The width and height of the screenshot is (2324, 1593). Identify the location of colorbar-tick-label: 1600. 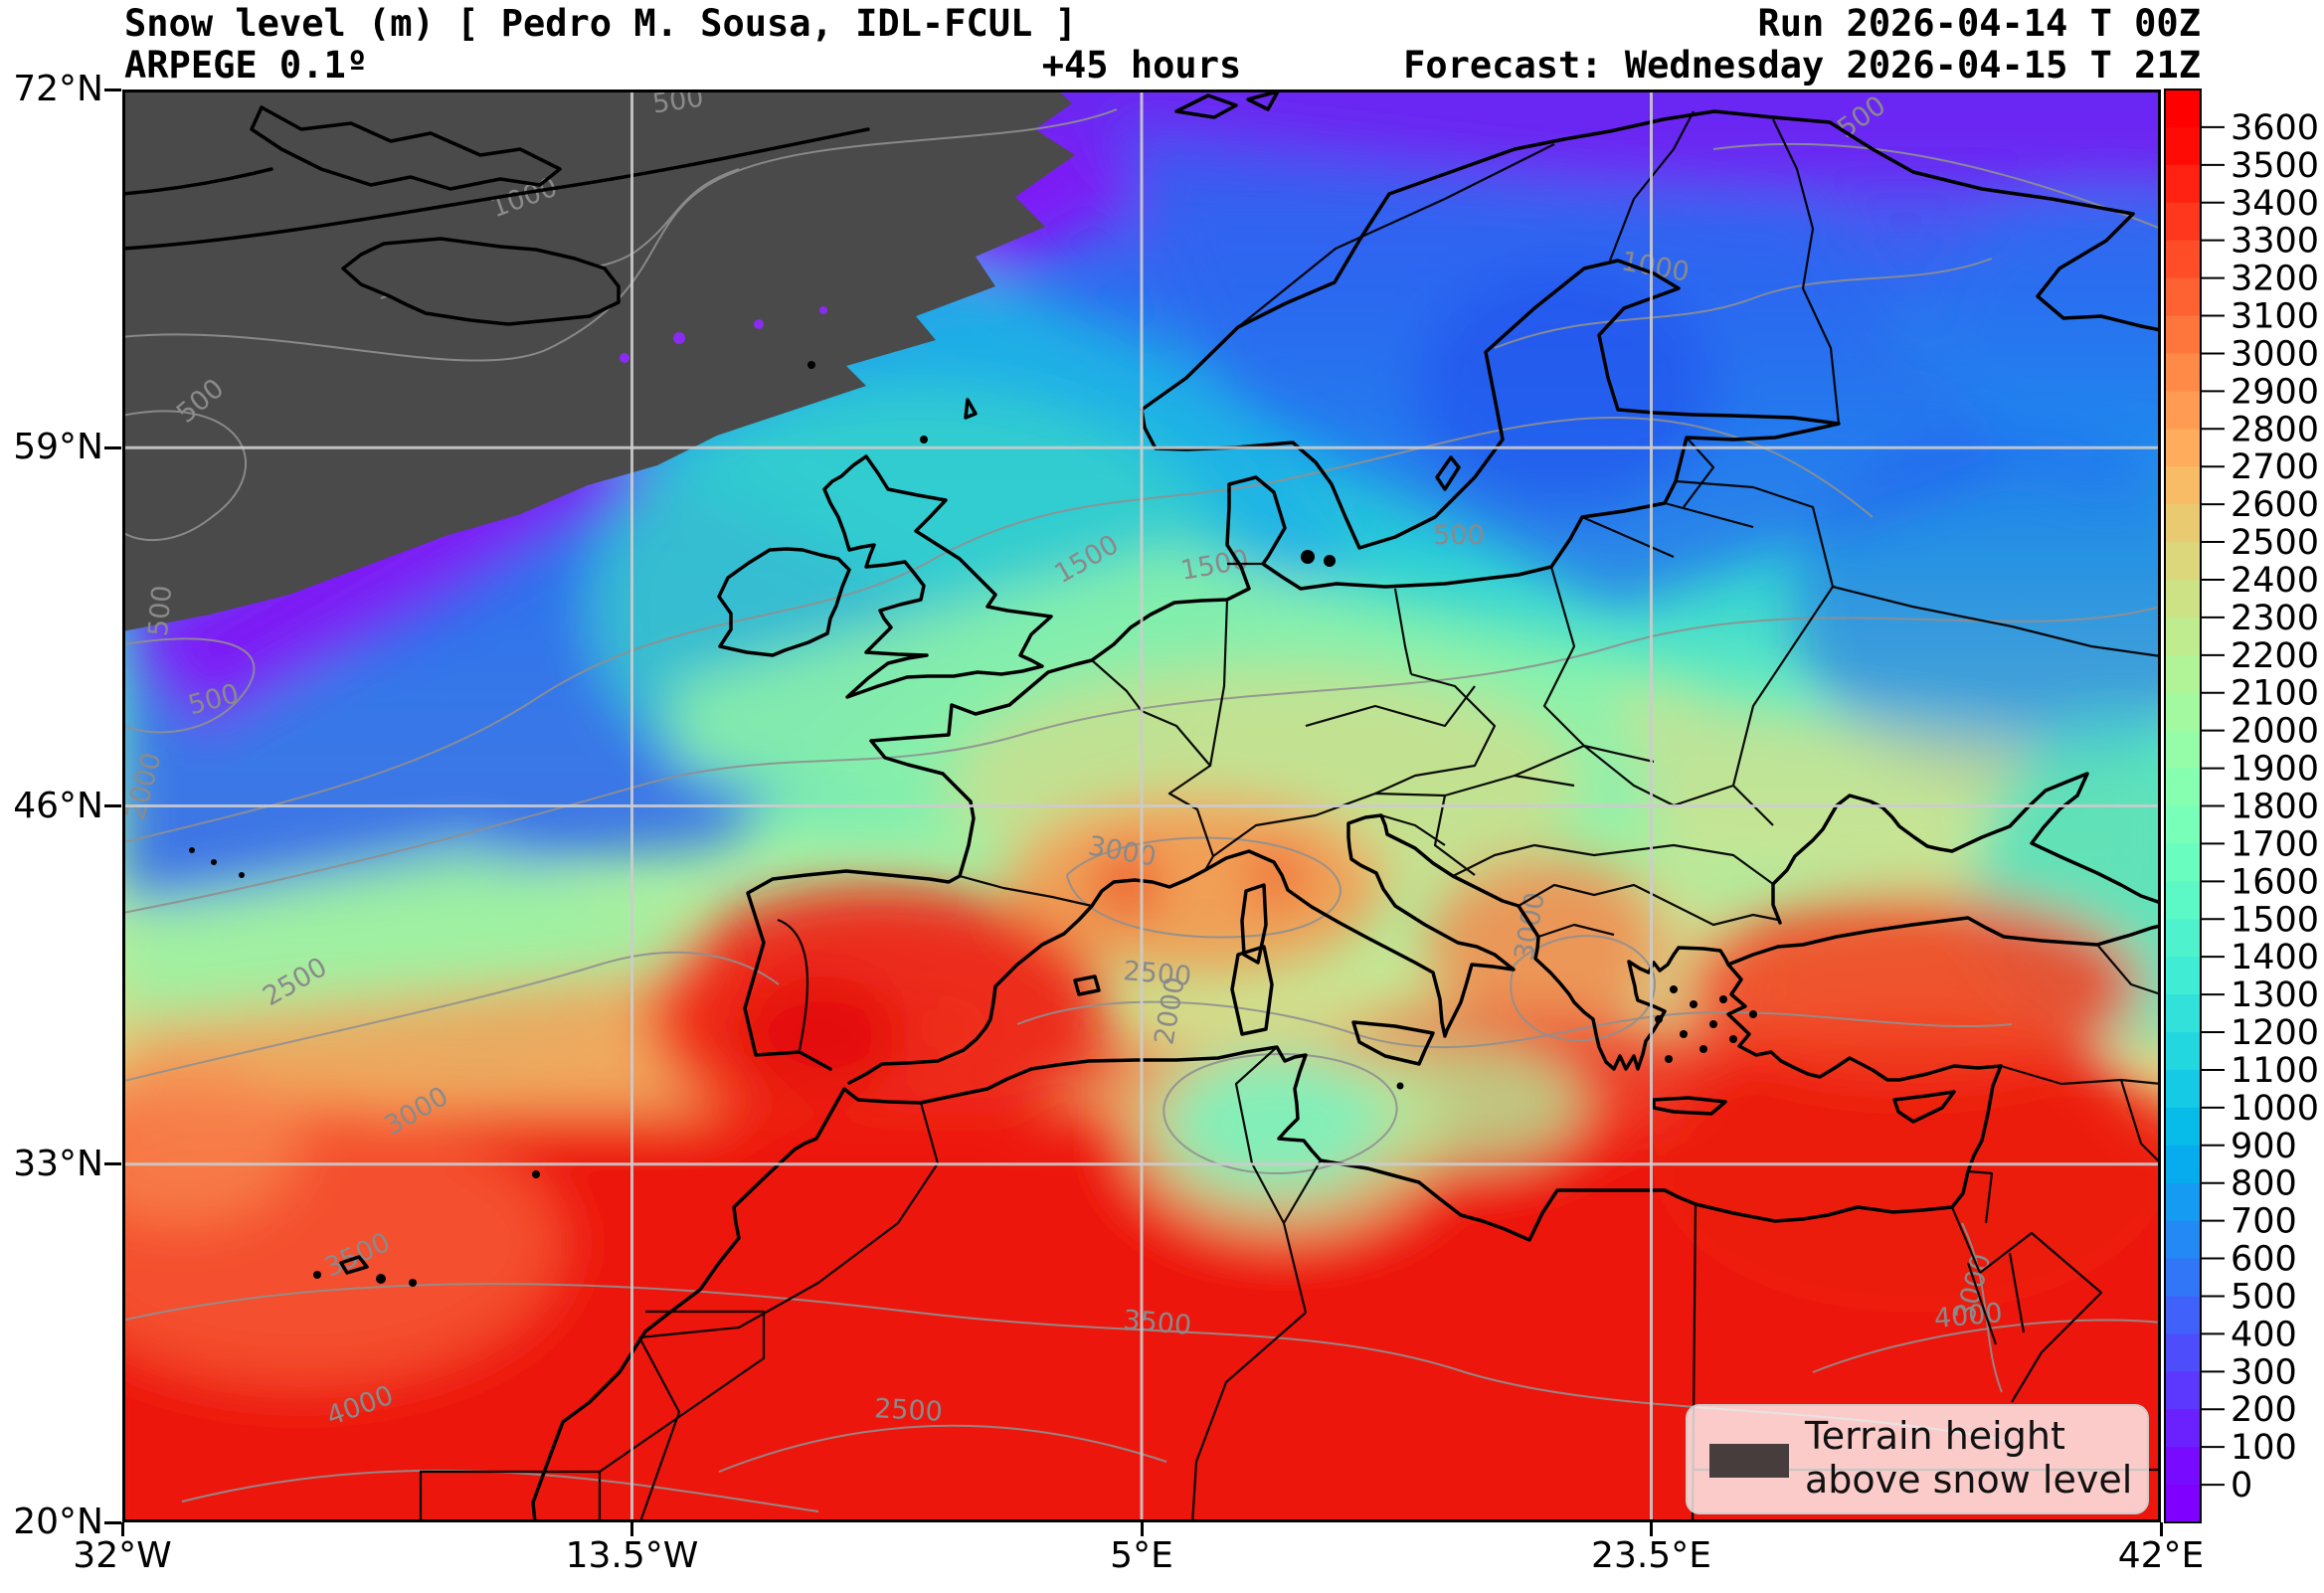
(2275, 882).